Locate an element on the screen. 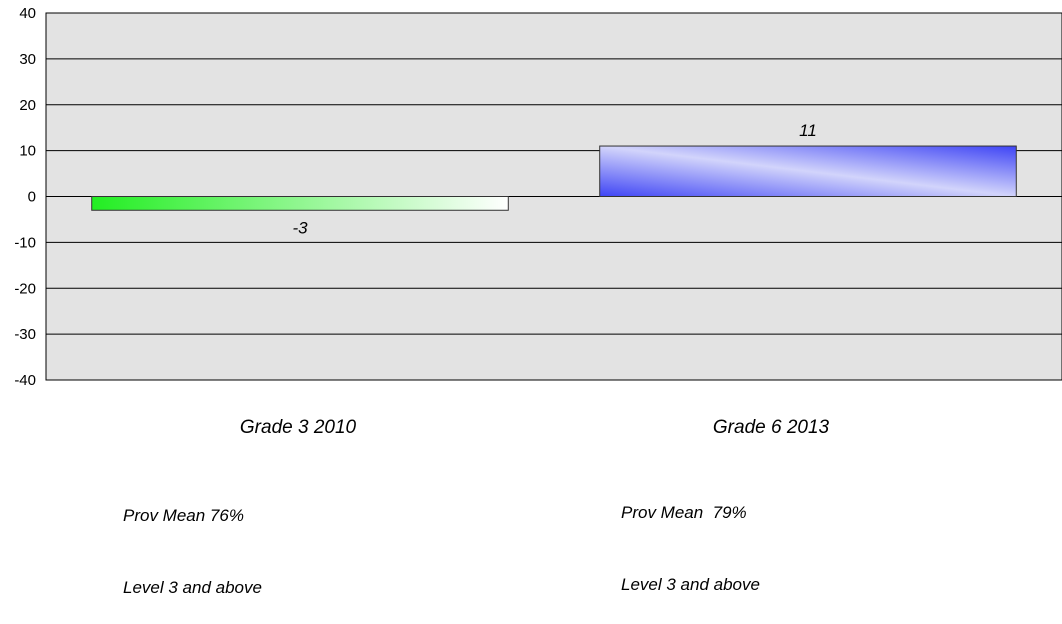 Image resolution: width=1062 pixels, height=624 pixels. y-tick-label: 30 is located at coordinates (27, 59).